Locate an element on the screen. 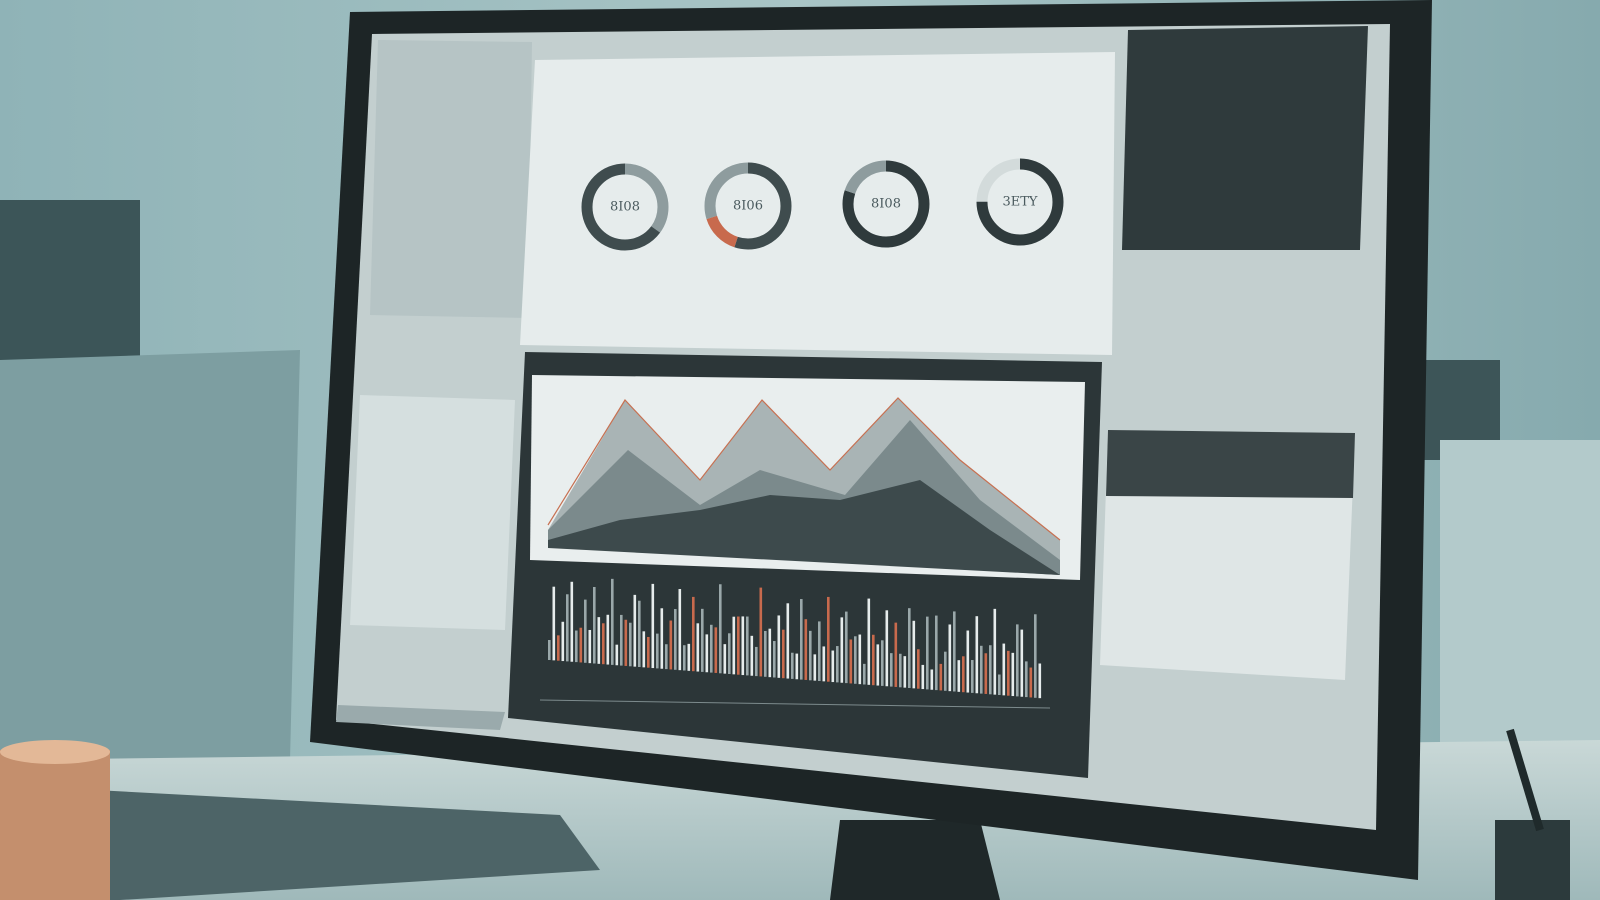  background-person is located at coordinates (70, 290).